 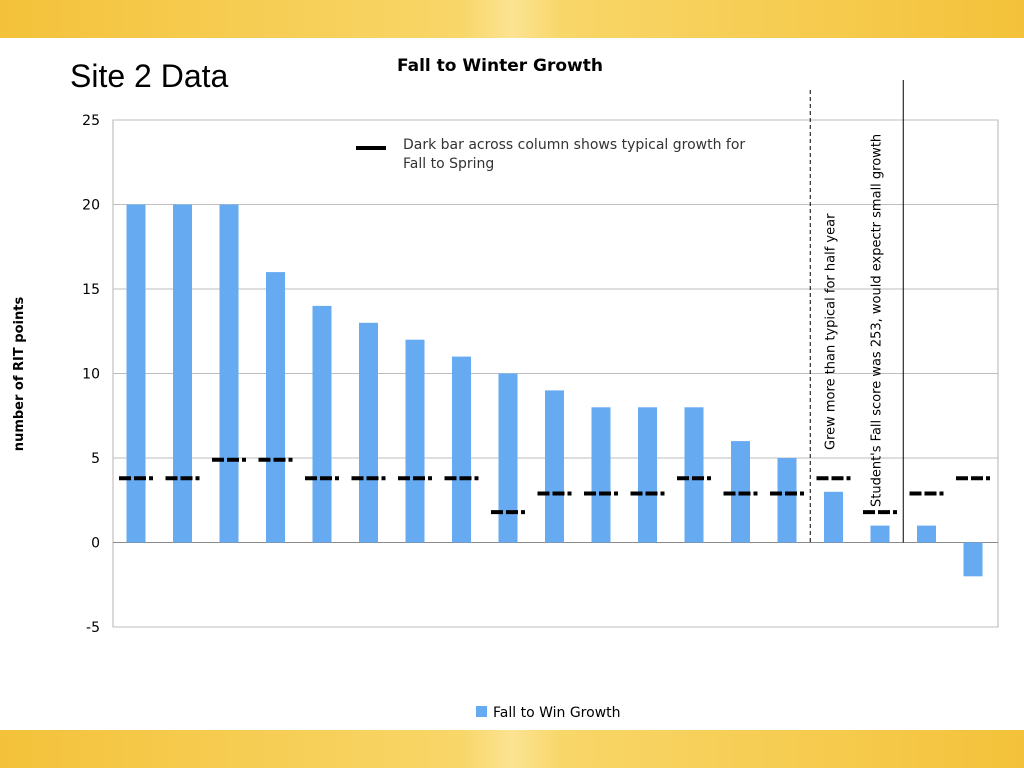 I want to click on y-tick-label: 10, so click(x=91, y=375).